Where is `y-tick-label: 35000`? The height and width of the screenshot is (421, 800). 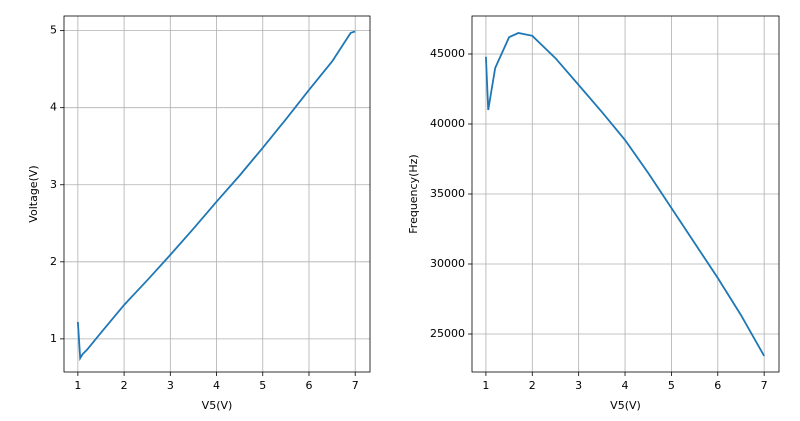 y-tick-label: 35000 is located at coordinates (447, 193).